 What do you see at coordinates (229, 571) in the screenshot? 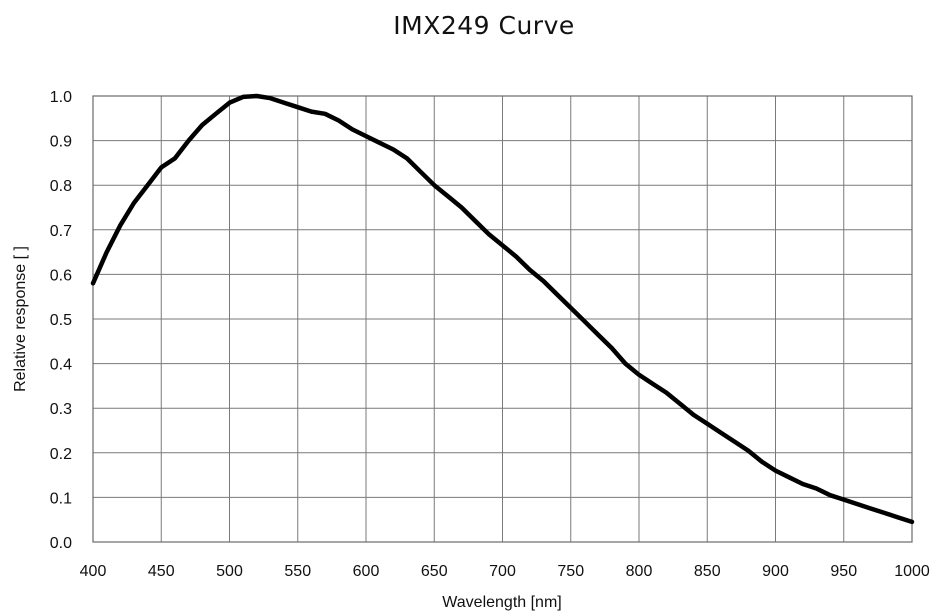
I see `x-tick-label: 500` at bounding box center [229, 571].